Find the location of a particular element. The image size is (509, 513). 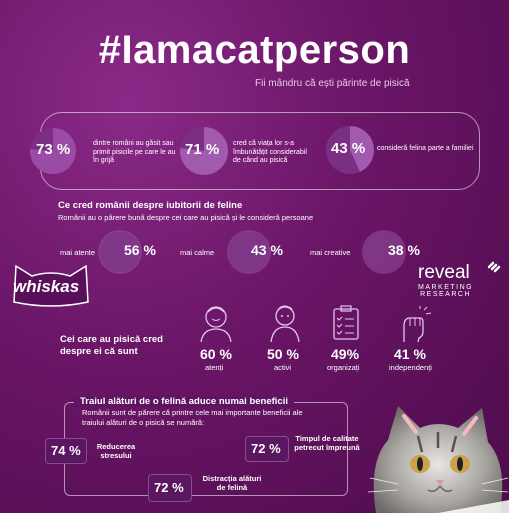

reveal-link-icon is located at coordinates (494, 268).